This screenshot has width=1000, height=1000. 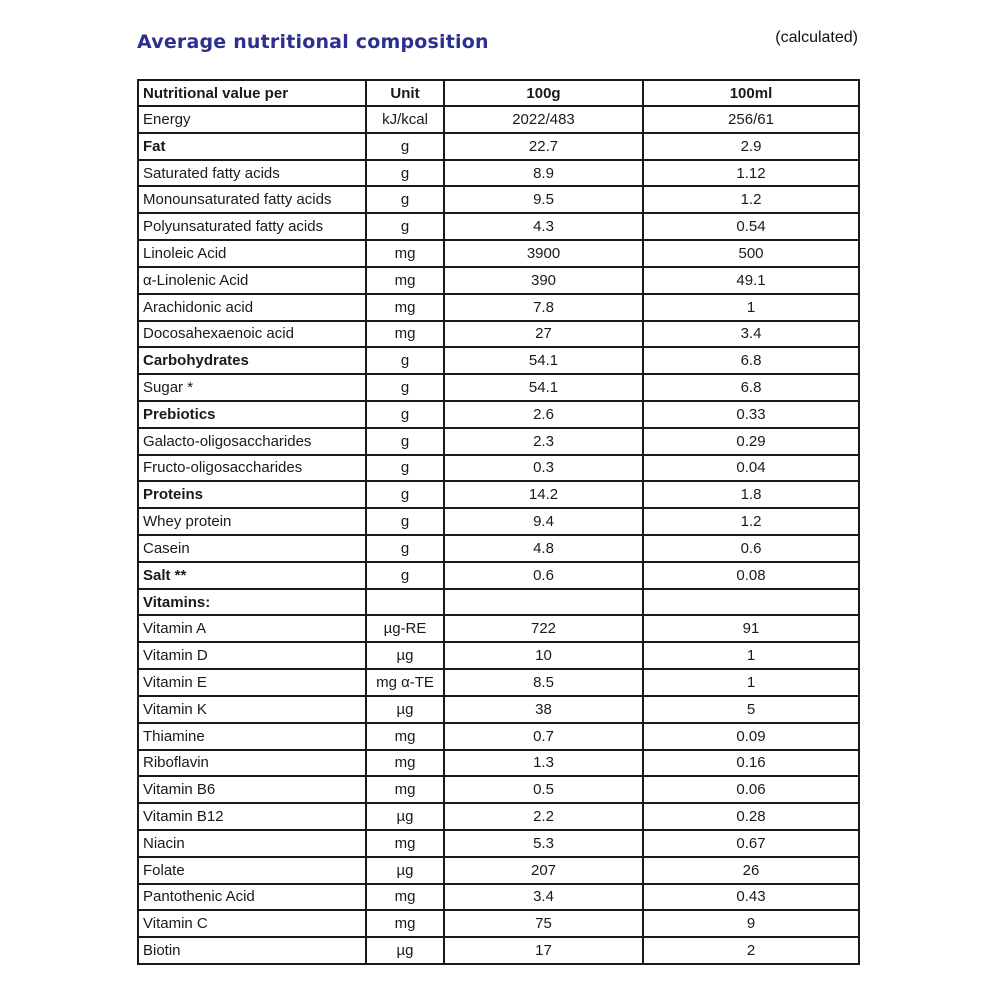 I want to click on table-row: Casein g 4.8 0.6, so click(x=498, y=548).